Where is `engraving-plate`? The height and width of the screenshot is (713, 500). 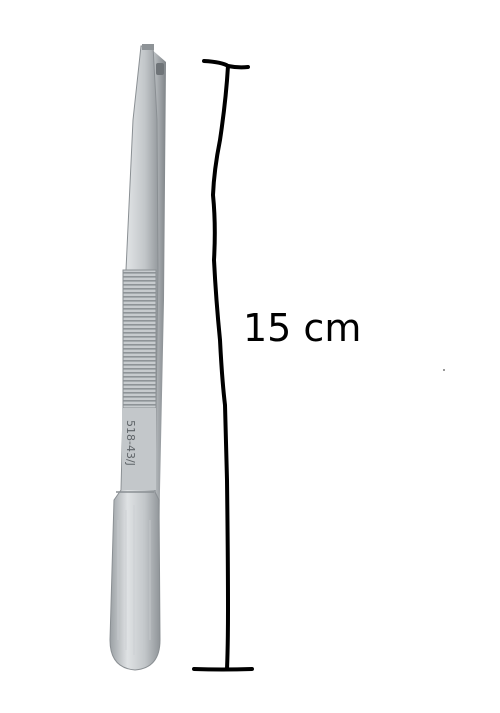 engraving-plate is located at coordinates (139, 449).